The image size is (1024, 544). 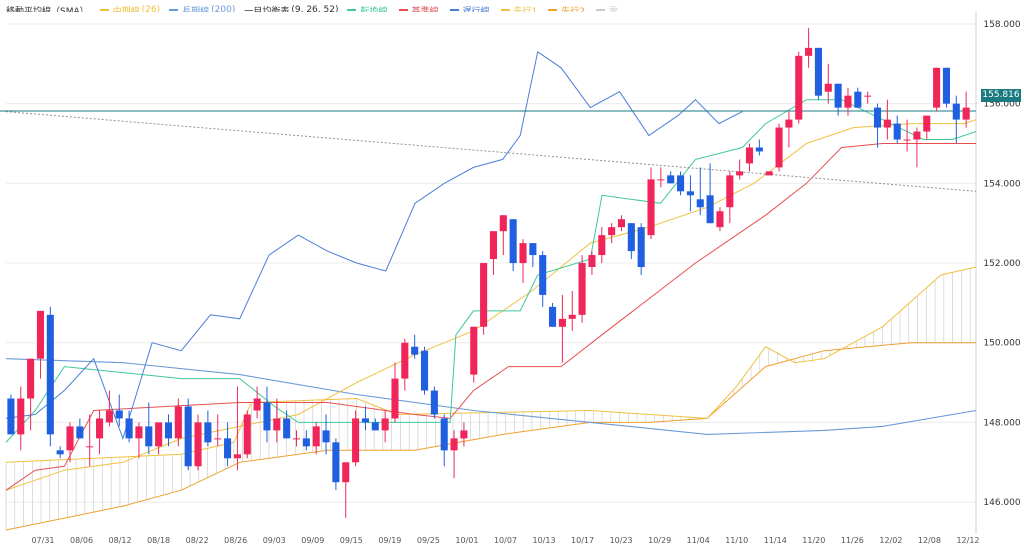 I want to click on legend-label: 長期線, so click(x=196, y=11).